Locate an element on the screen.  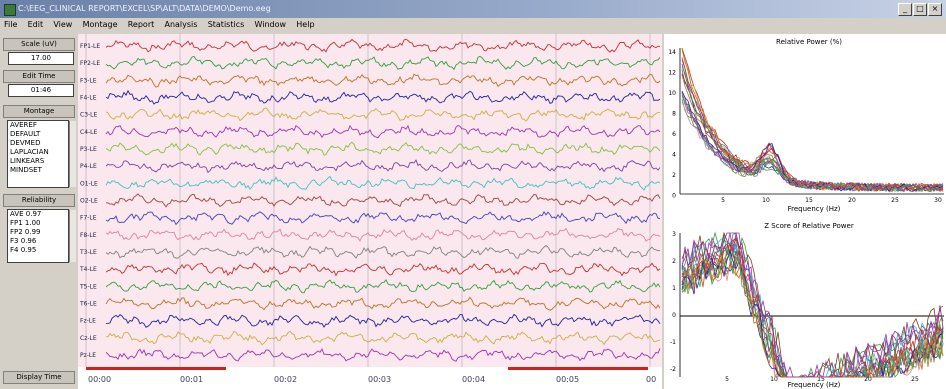
reliability-item: FP1 1.00 is located at coordinates (25, 223).